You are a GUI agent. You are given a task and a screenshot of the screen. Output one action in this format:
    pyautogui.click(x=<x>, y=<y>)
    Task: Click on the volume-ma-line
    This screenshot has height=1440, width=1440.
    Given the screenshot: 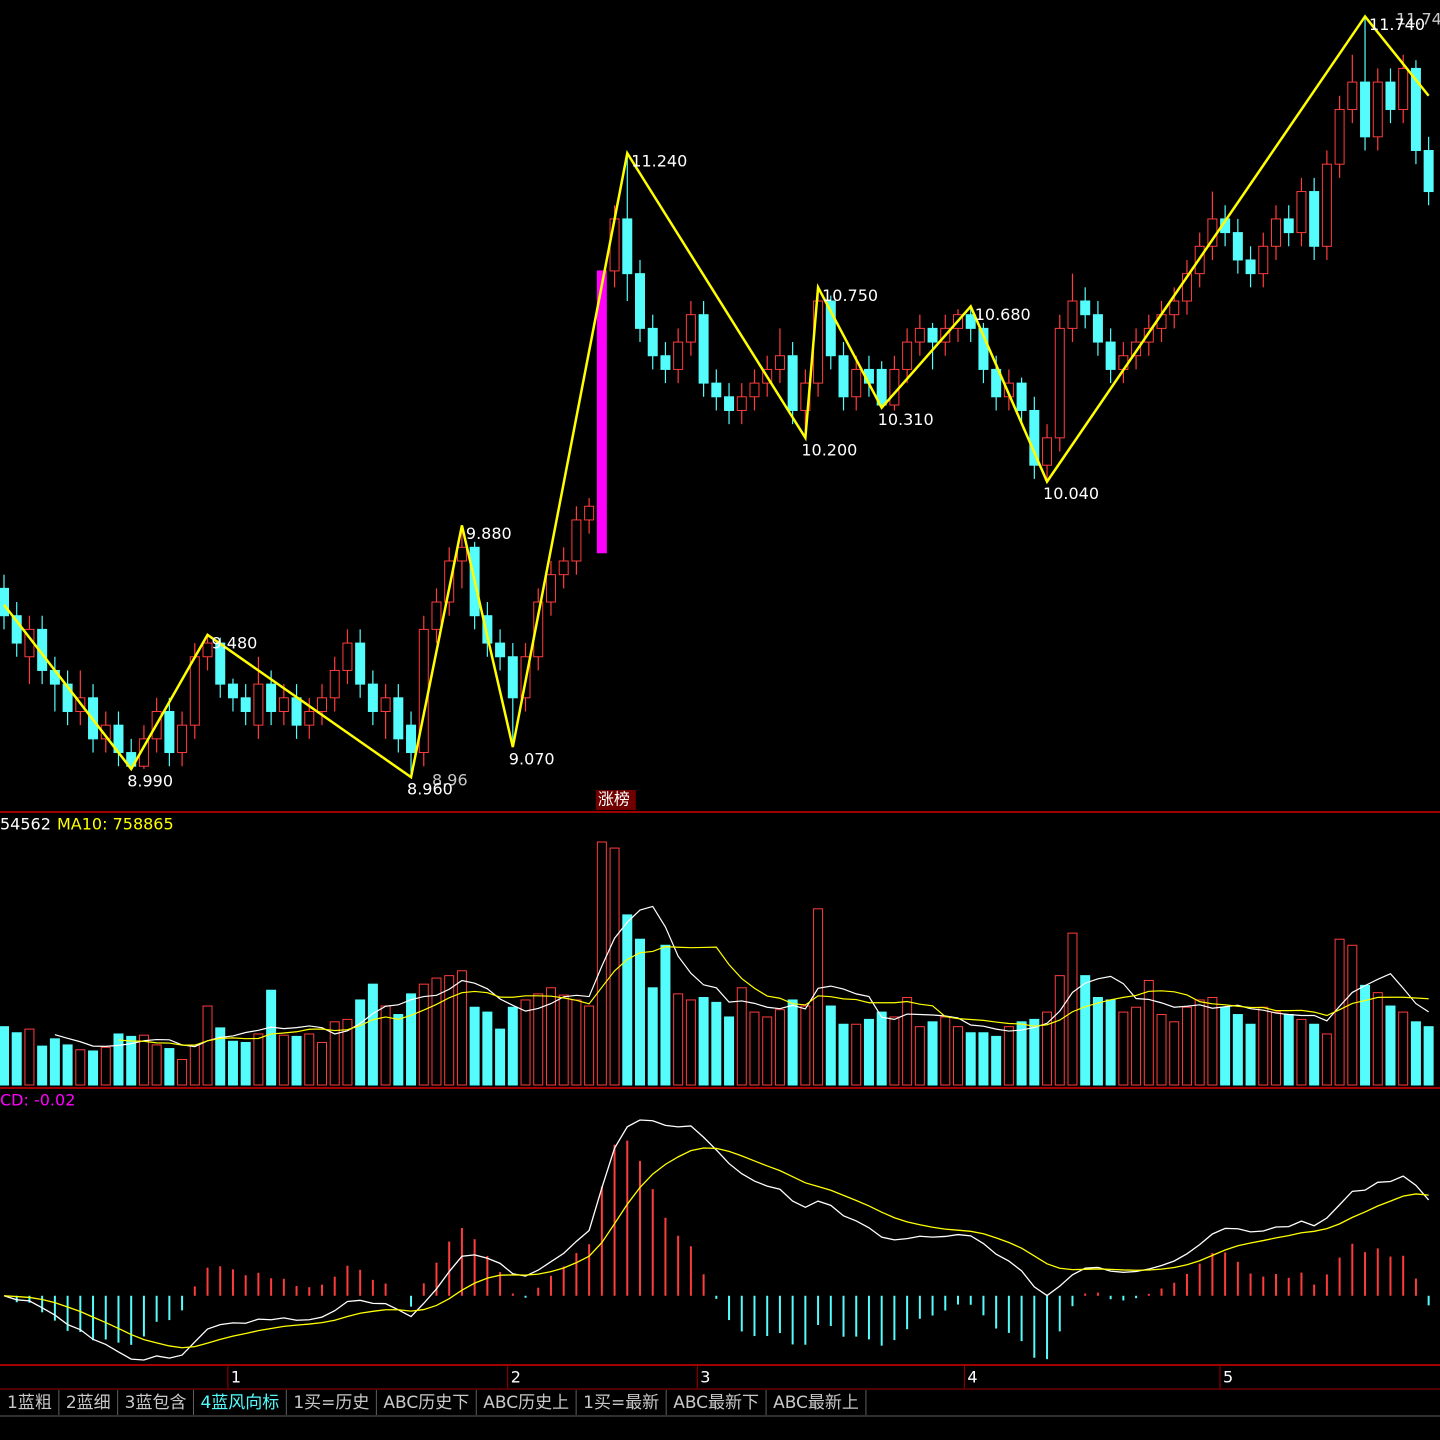 What is the action you would take?
    pyautogui.click(x=741, y=976)
    